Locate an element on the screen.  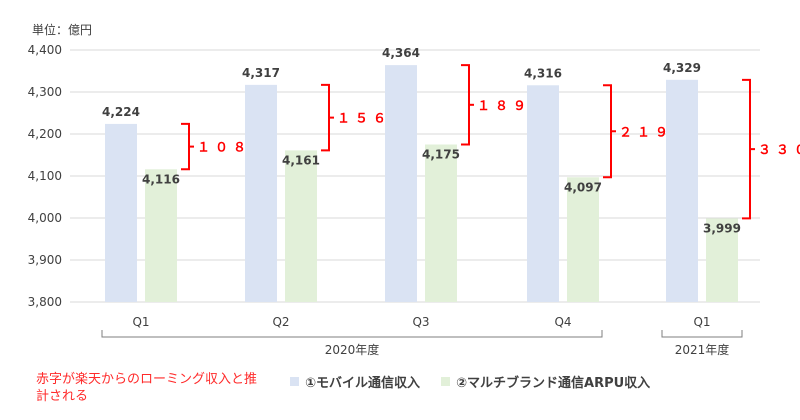
legend-item-multibrand: ②マルチブランド通信ARPU収入 is located at coordinates (545, 381).